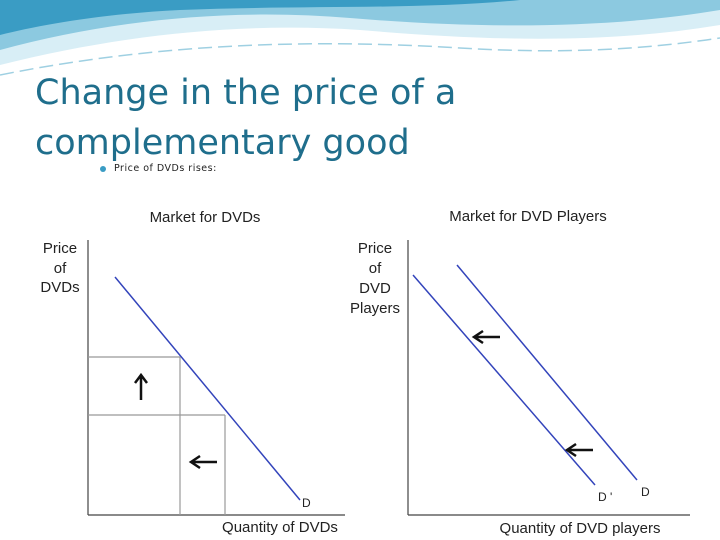 This screenshot has height=540, width=720. I want to click on x-label: Quantity of DVDs, so click(280, 527).